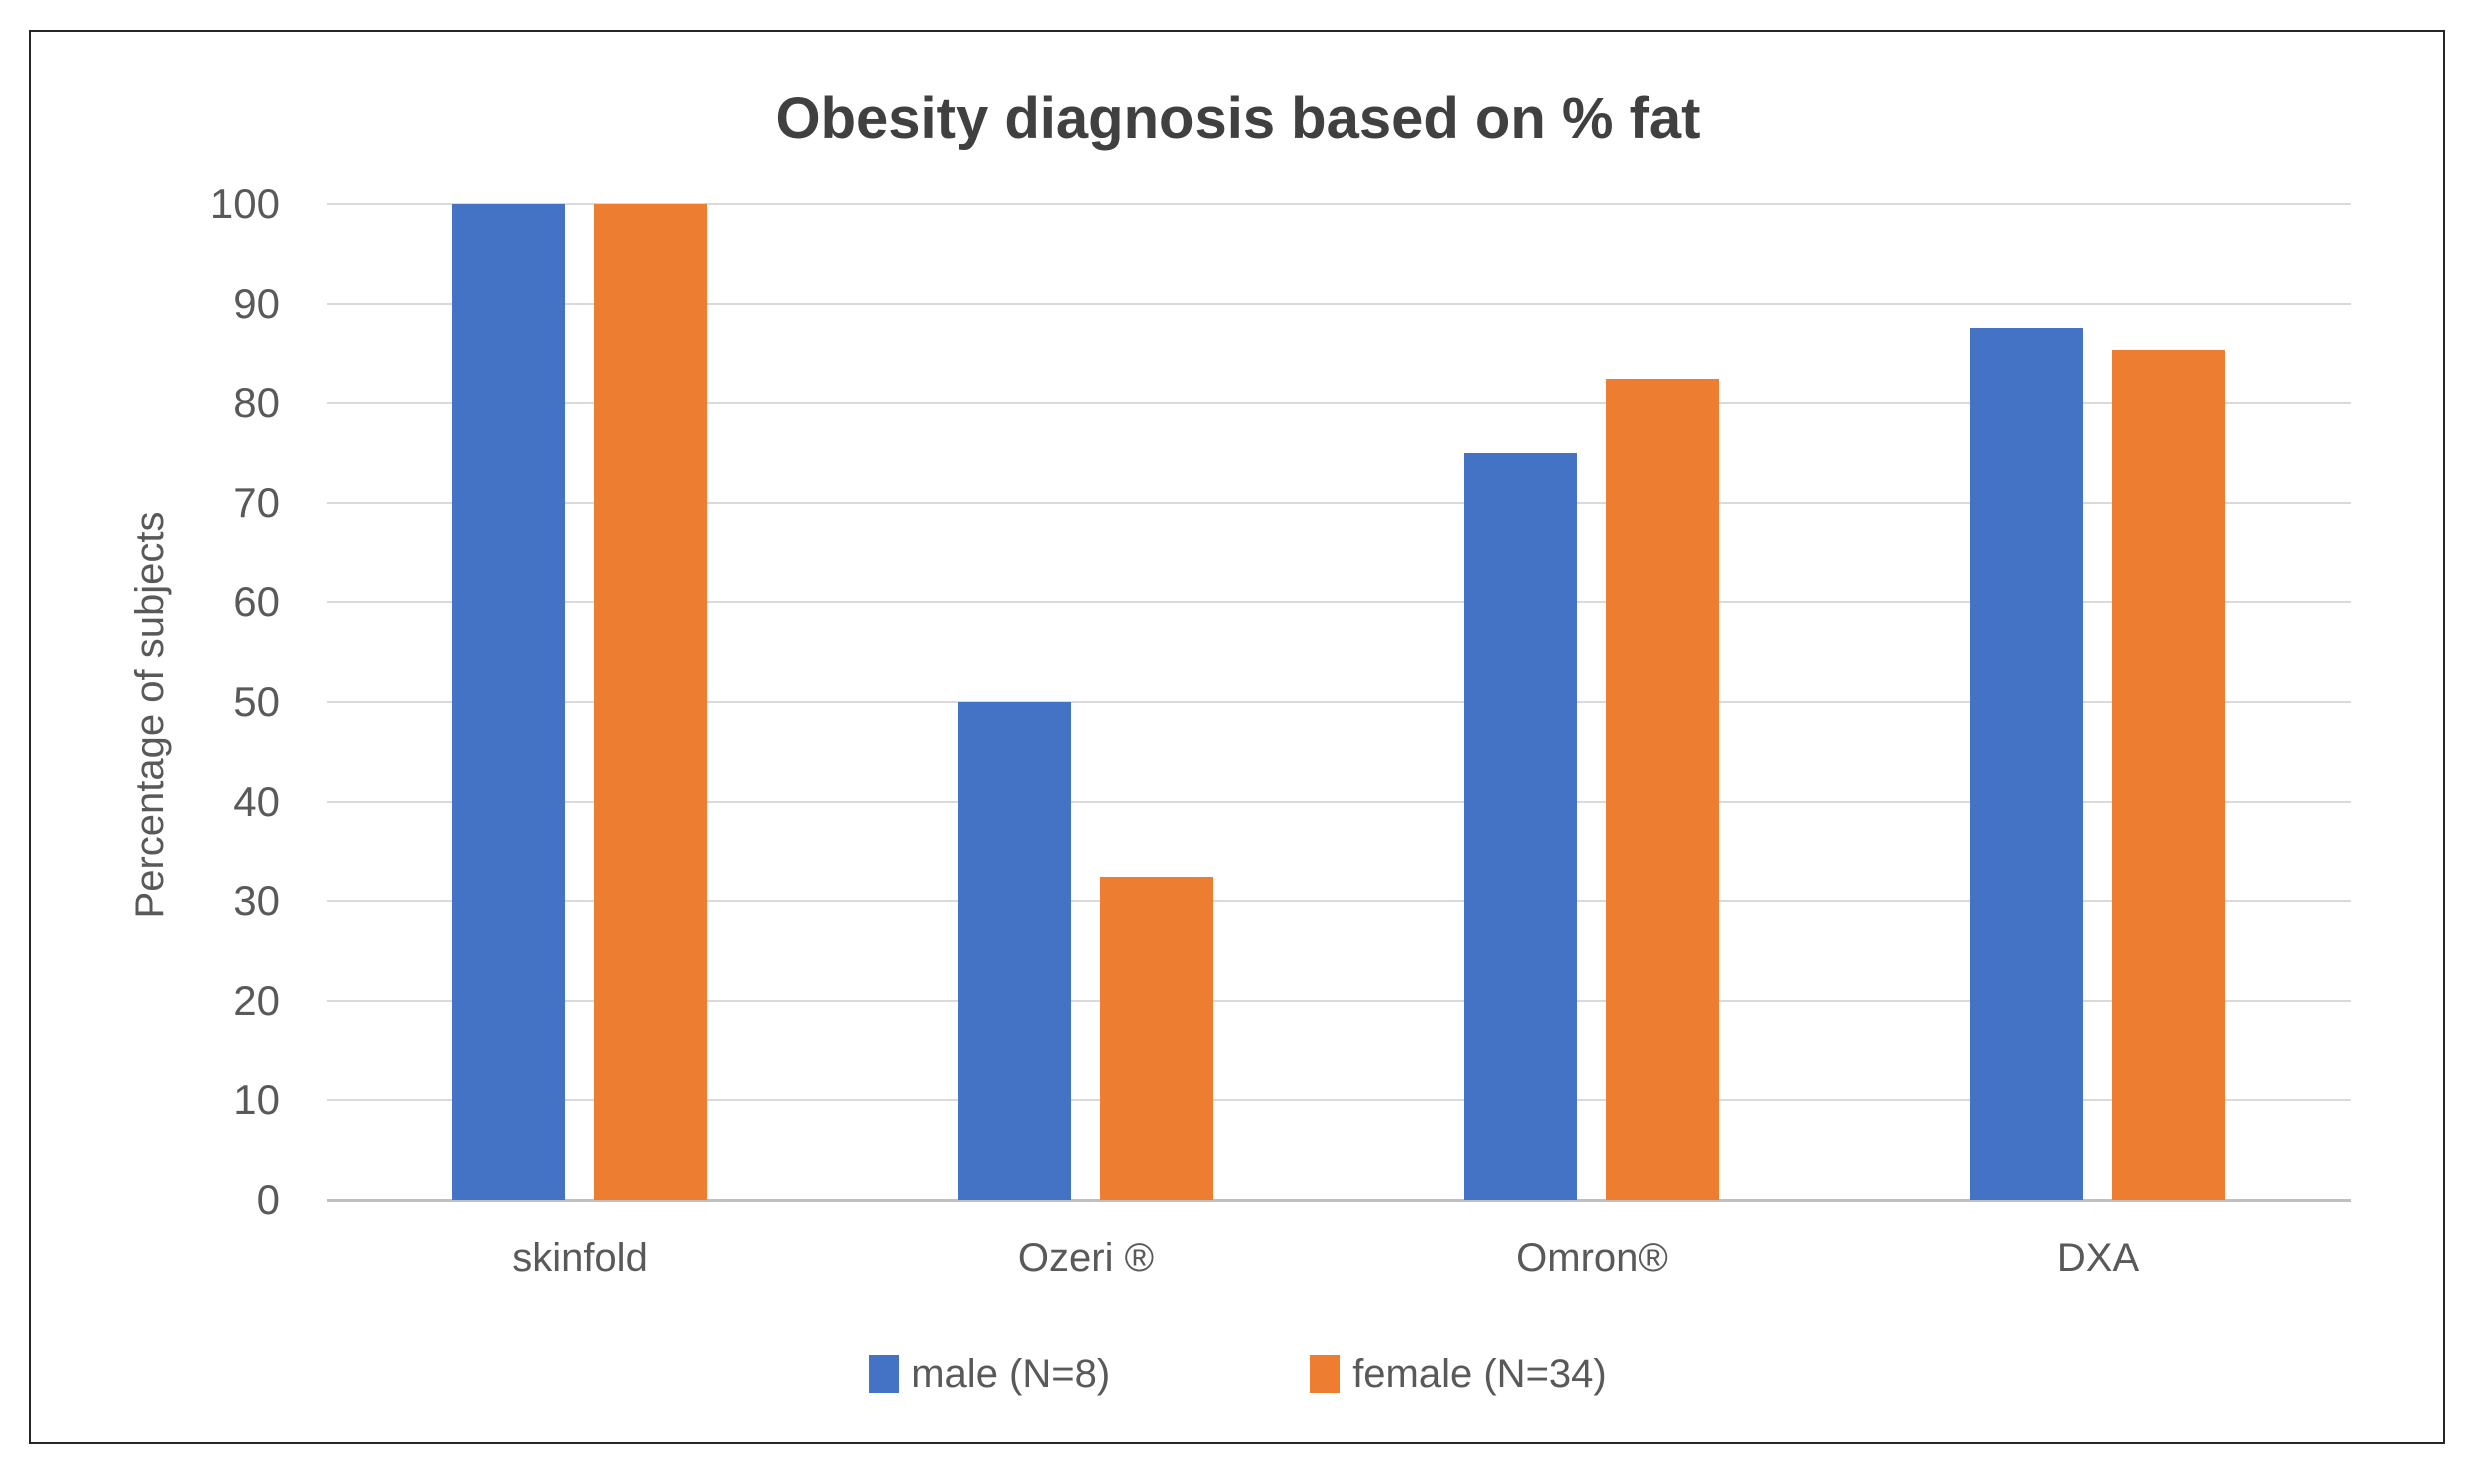 This screenshot has width=2476, height=1477. Describe the element at coordinates (1238, 118) in the screenshot. I see `chart-title: Obesity diagnosis based on % fat` at that location.